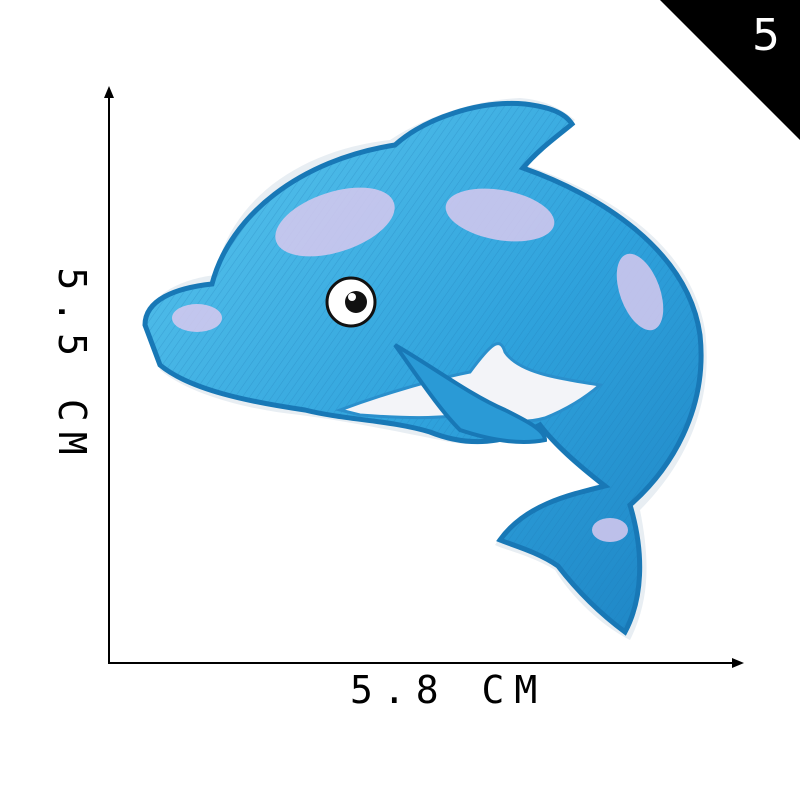  Describe the element at coordinates (72, 366) in the screenshot. I see `height-label: 5.5 CM` at that location.